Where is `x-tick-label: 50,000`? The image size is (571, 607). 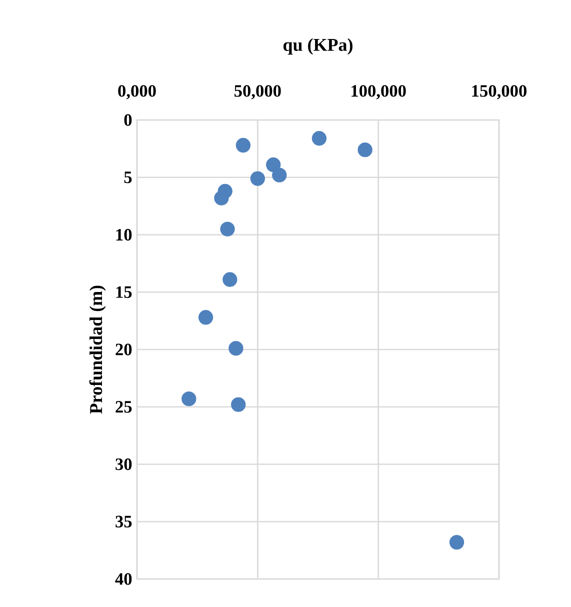
x-tick-label: 50,000 is located at coordinates (257, 92).